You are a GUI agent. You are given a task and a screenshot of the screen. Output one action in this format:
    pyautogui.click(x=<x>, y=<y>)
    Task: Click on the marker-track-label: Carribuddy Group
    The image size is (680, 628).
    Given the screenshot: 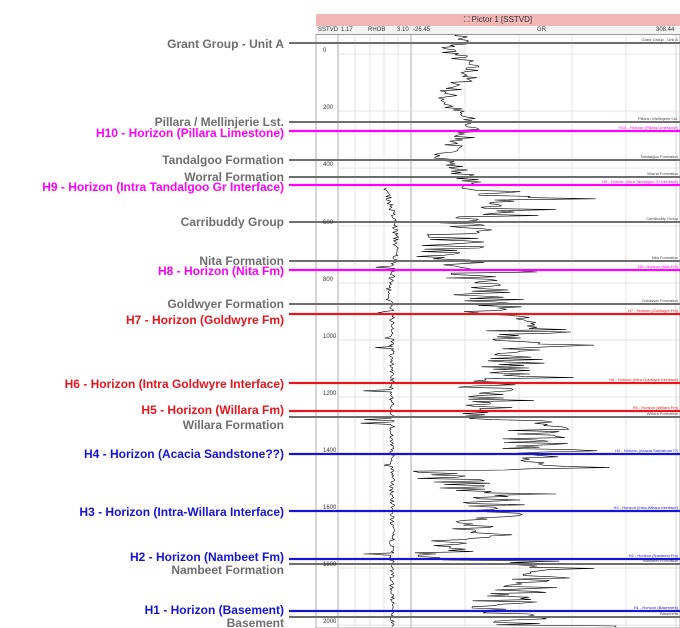 What is the action you would take?
    pyautogui.click(x=662, y=218)
    